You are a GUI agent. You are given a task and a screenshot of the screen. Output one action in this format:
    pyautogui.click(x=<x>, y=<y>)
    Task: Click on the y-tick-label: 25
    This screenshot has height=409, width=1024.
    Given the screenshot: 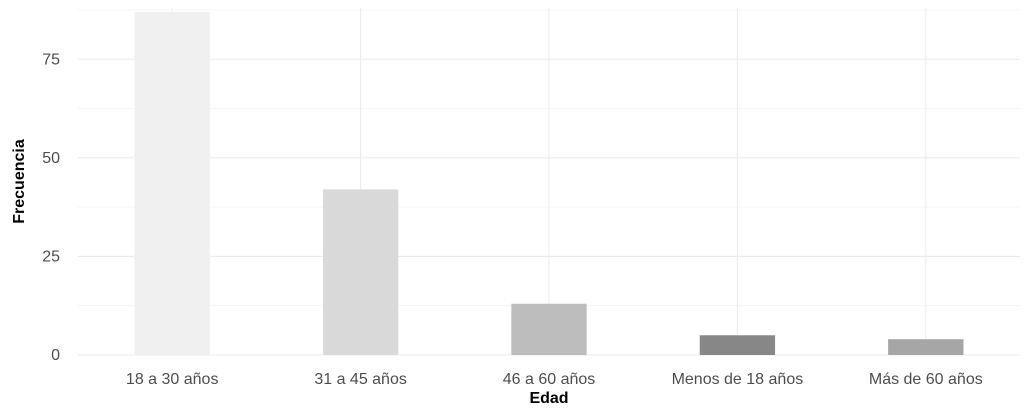 What is the action you would take?
    pyautogui.click(x=51, y=256)
    